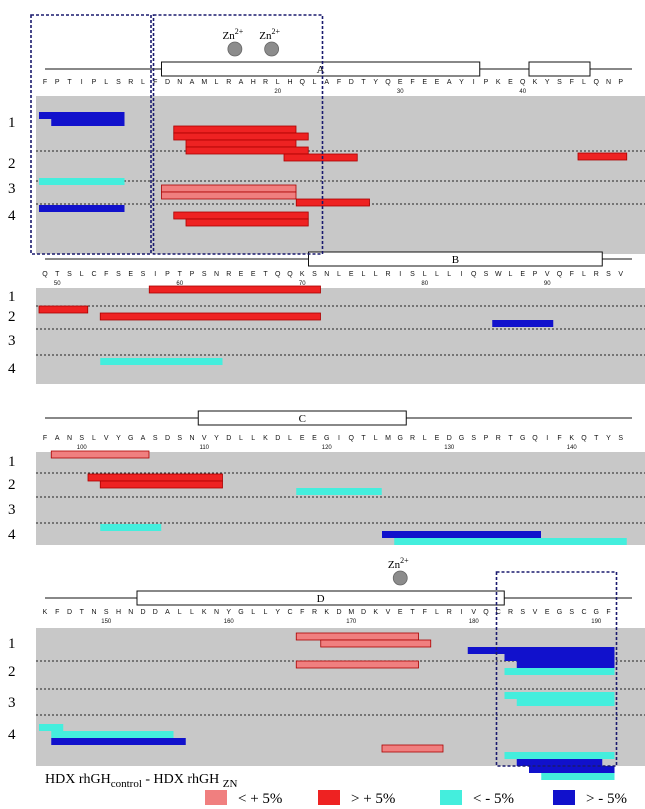 The image size is (645, 809). Describe the element at coordinates (572, 448) in the screenshot. I see `residue-number: 140` at that location.